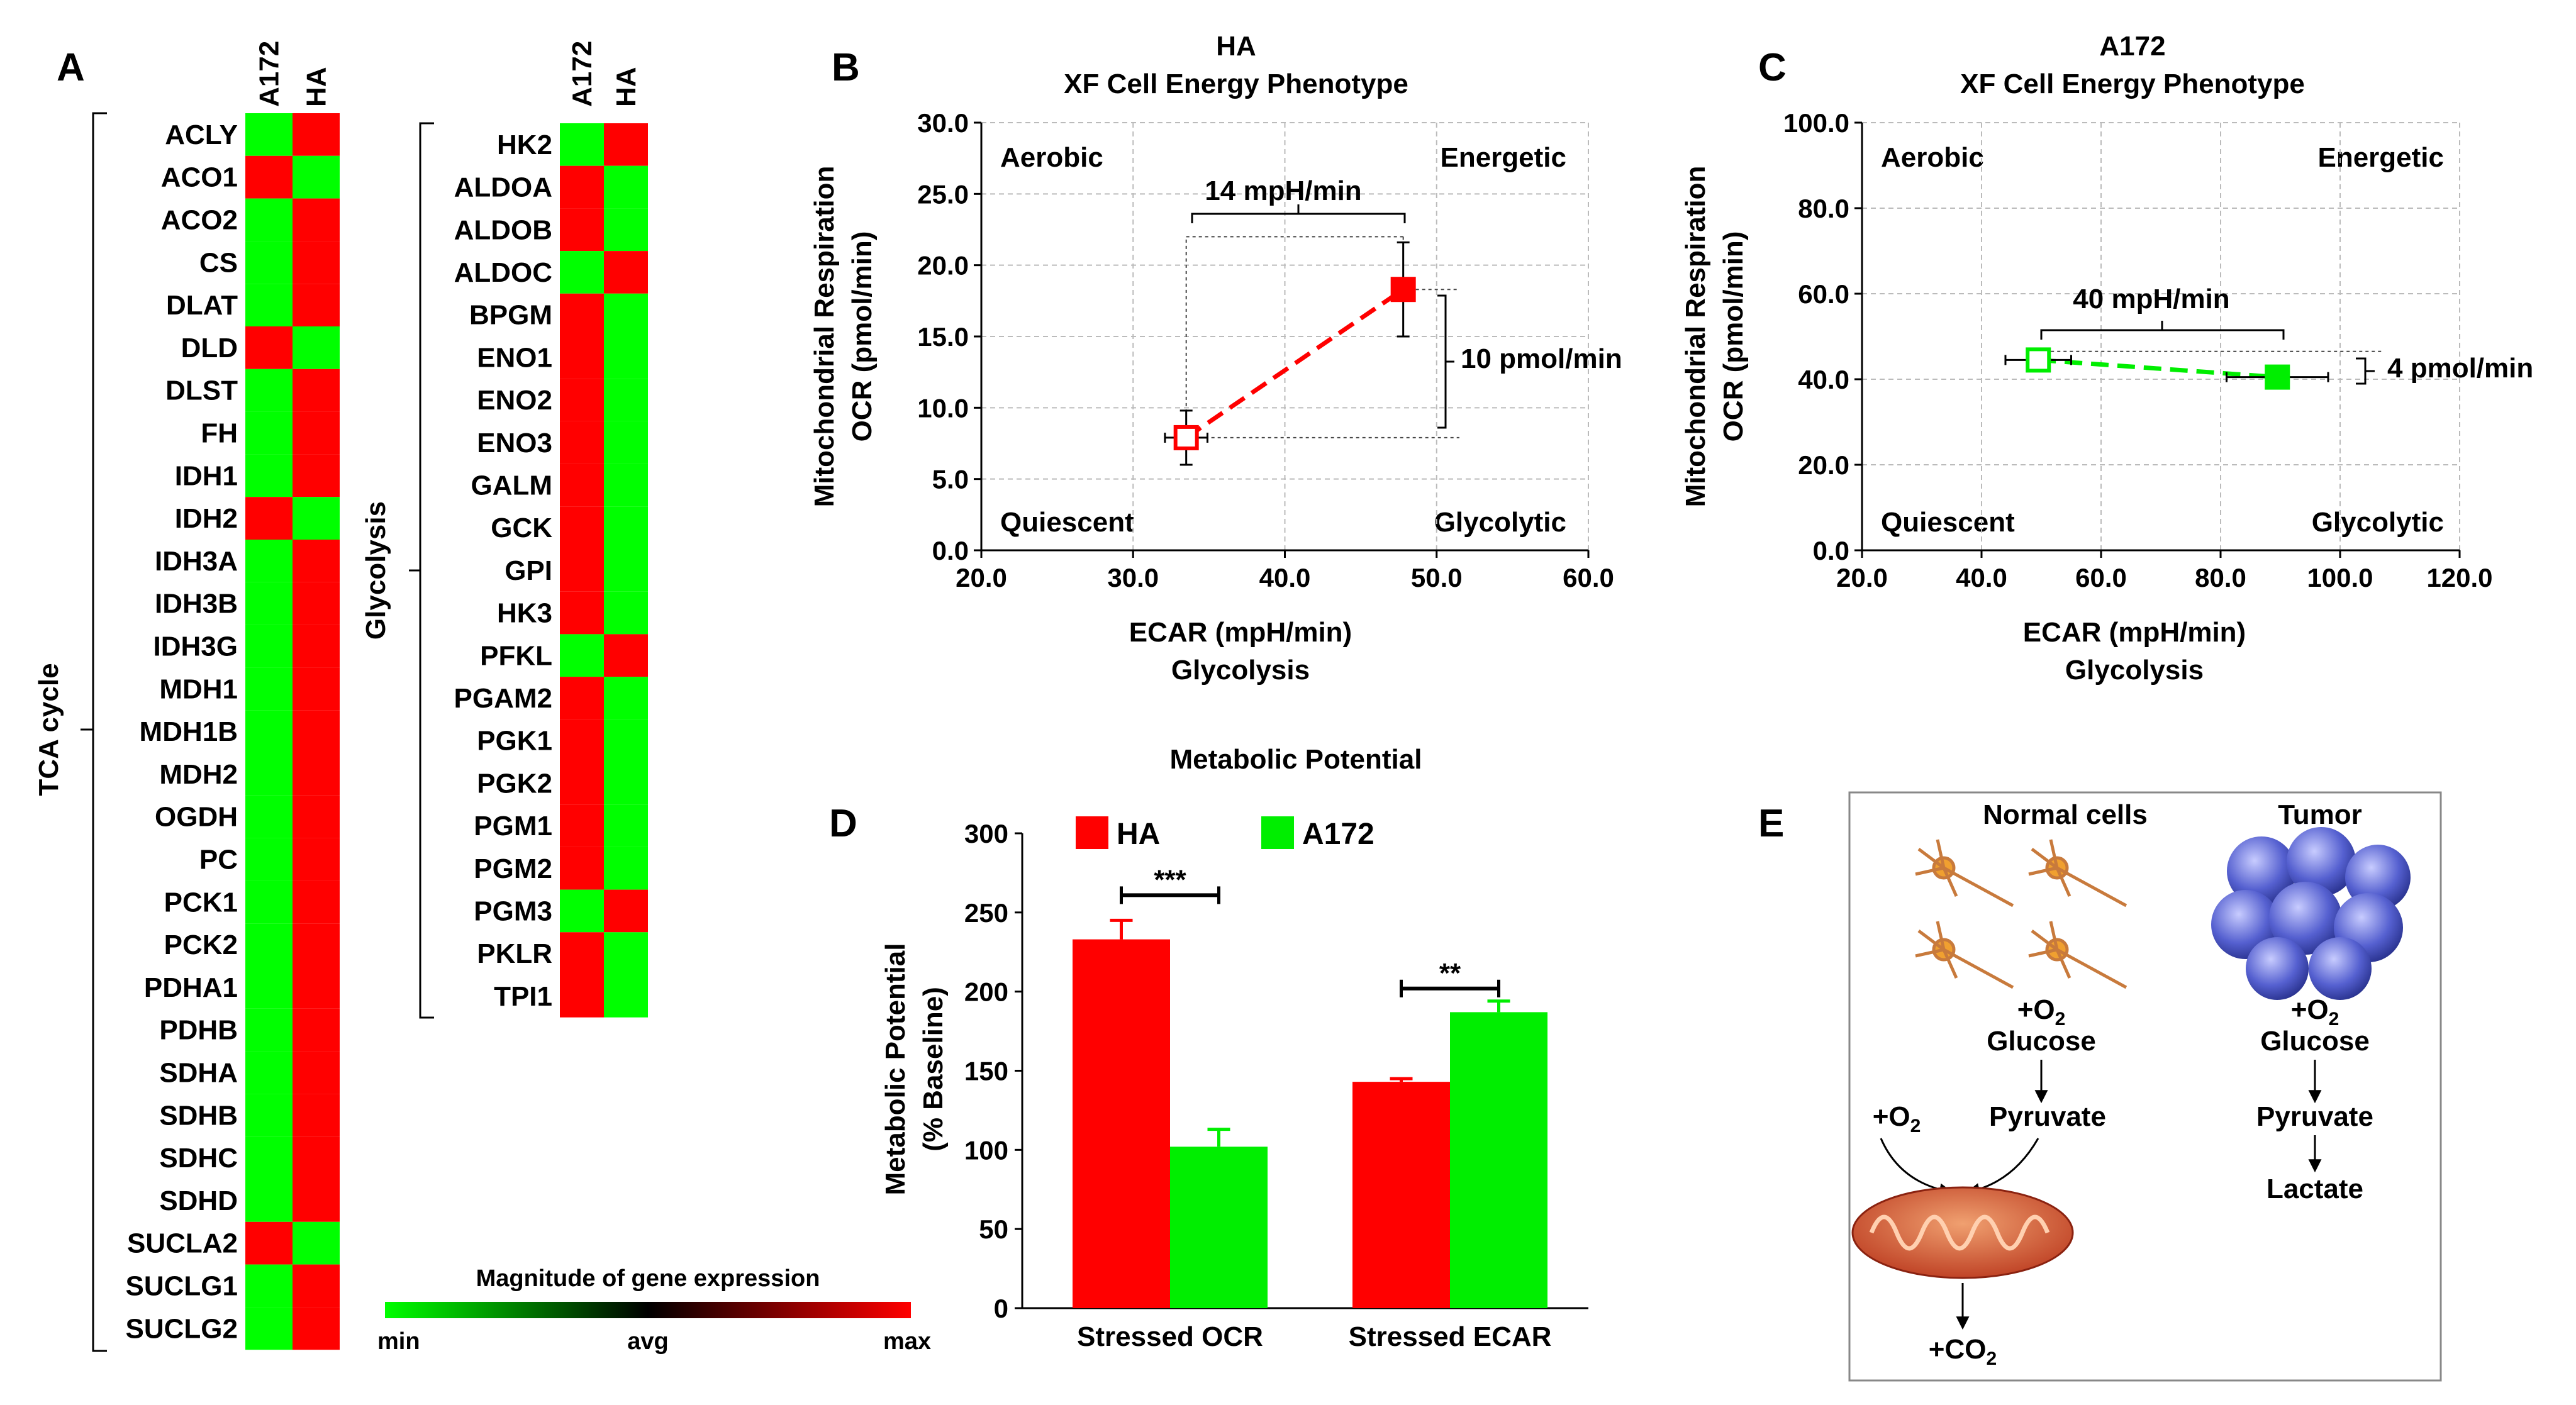 The image size is (2576, 1405). What do you see at coordinates (269, 944) in the screenshot?
I see `tca-cell-a172-pck2` at bounding box center [269, 944].